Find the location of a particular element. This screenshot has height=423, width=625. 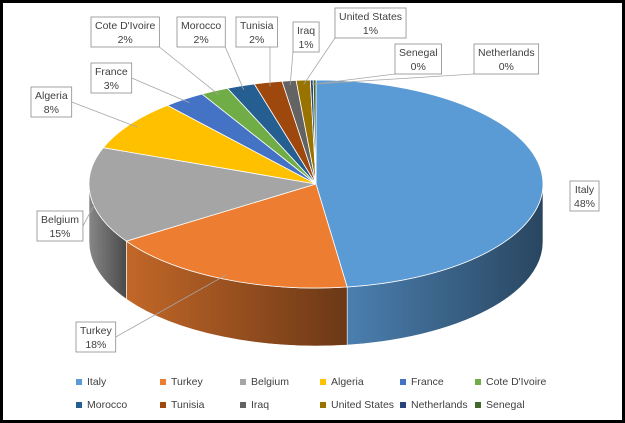

data-label-netherlands: Netherlands 0% is located at coordinates (506, 59).